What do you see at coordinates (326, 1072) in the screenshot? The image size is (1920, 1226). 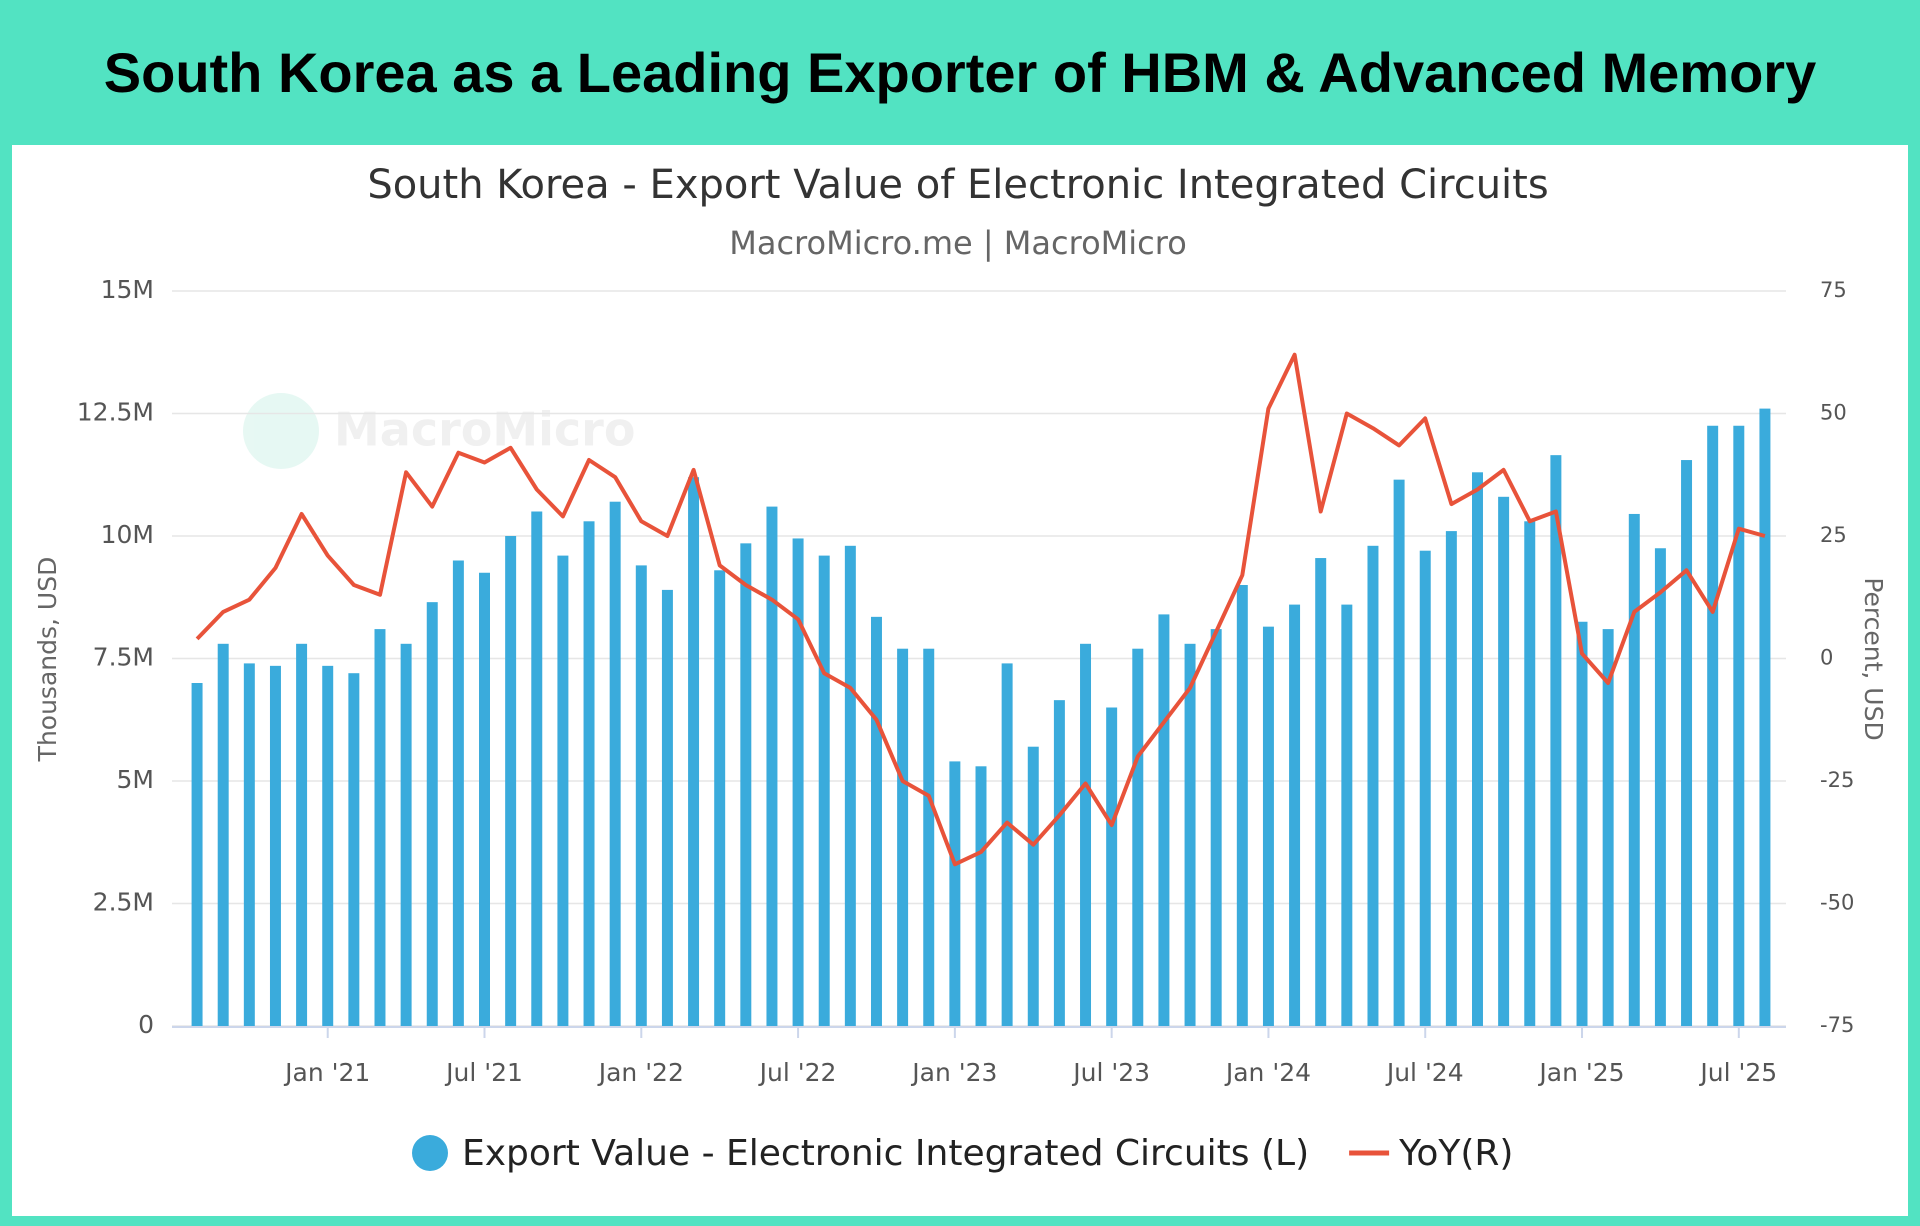 I see `x-tick-label: Jan '21` at bounding box center [326, 1072].